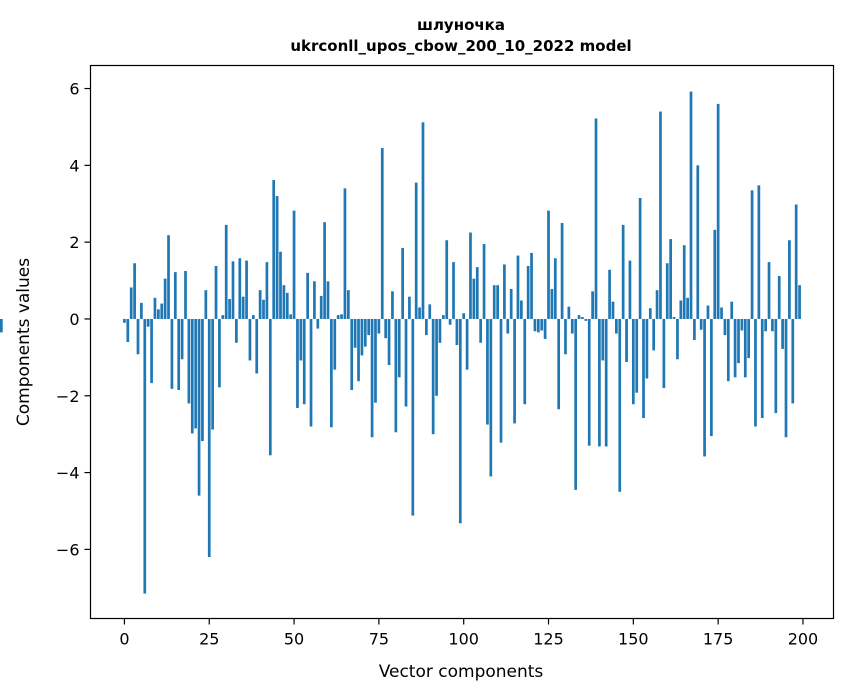 The width and height of the screenshot is (847, 696). Describe the element at coordinates (74, 89) in the screenshot. I see `y-tick-label: 6` at that location.